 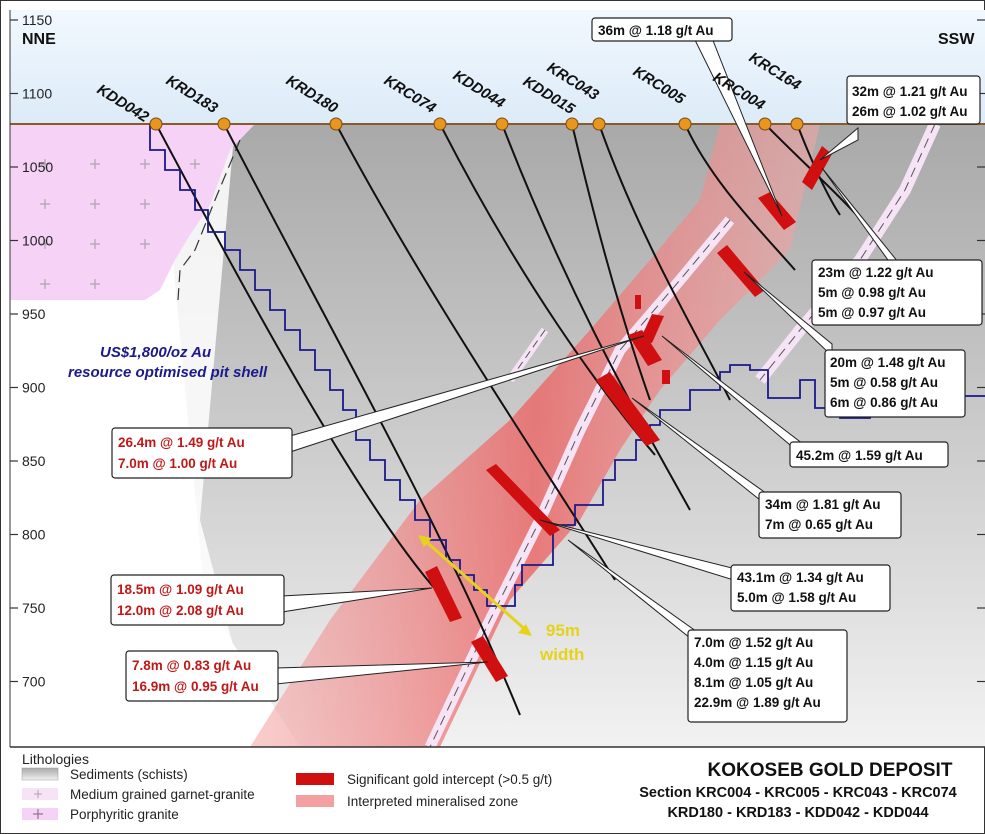 What do you see at coordinates (797, 124) in the screenshot?
I see `collar-krc164` at bounding box center [797, 124].